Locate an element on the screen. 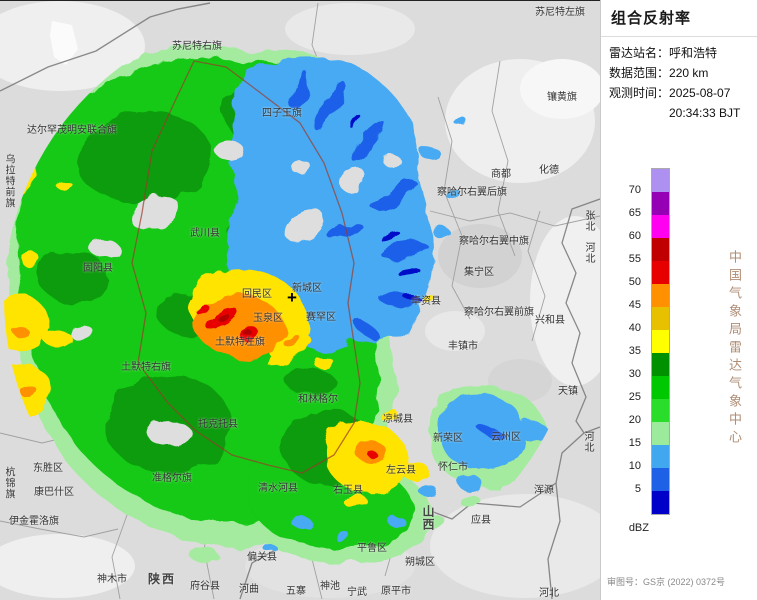  legend-value: 40 is located at coordinates (634, 328).